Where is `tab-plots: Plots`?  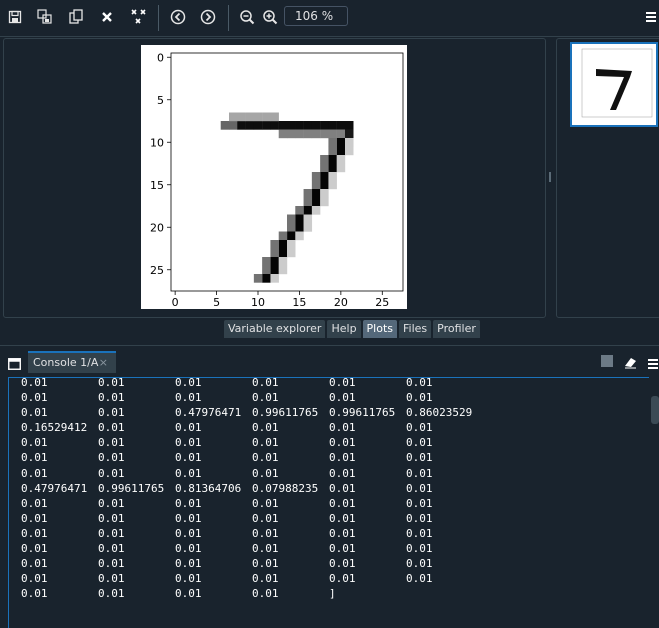
tab-plots: Plots is located at coordinates (380, 329).